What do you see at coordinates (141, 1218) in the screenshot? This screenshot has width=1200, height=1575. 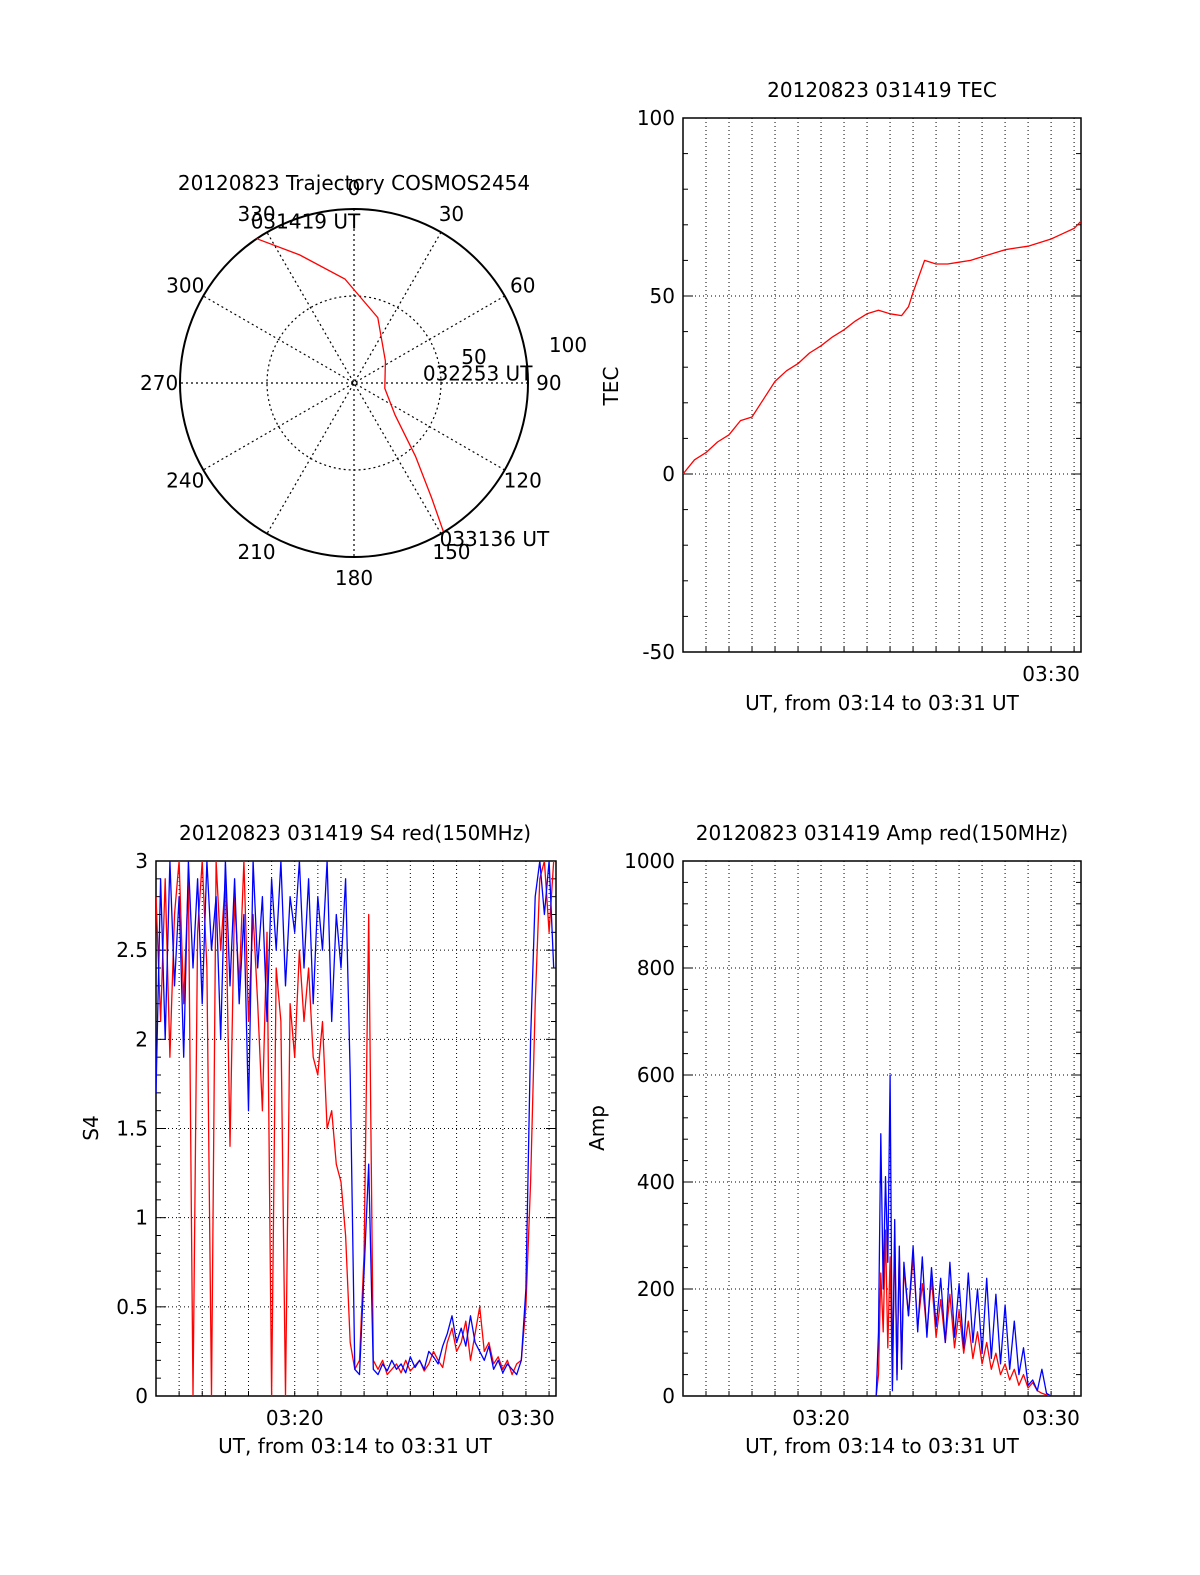 I see `s4-ytick-label: 1` at bounding box center [141, 1218].